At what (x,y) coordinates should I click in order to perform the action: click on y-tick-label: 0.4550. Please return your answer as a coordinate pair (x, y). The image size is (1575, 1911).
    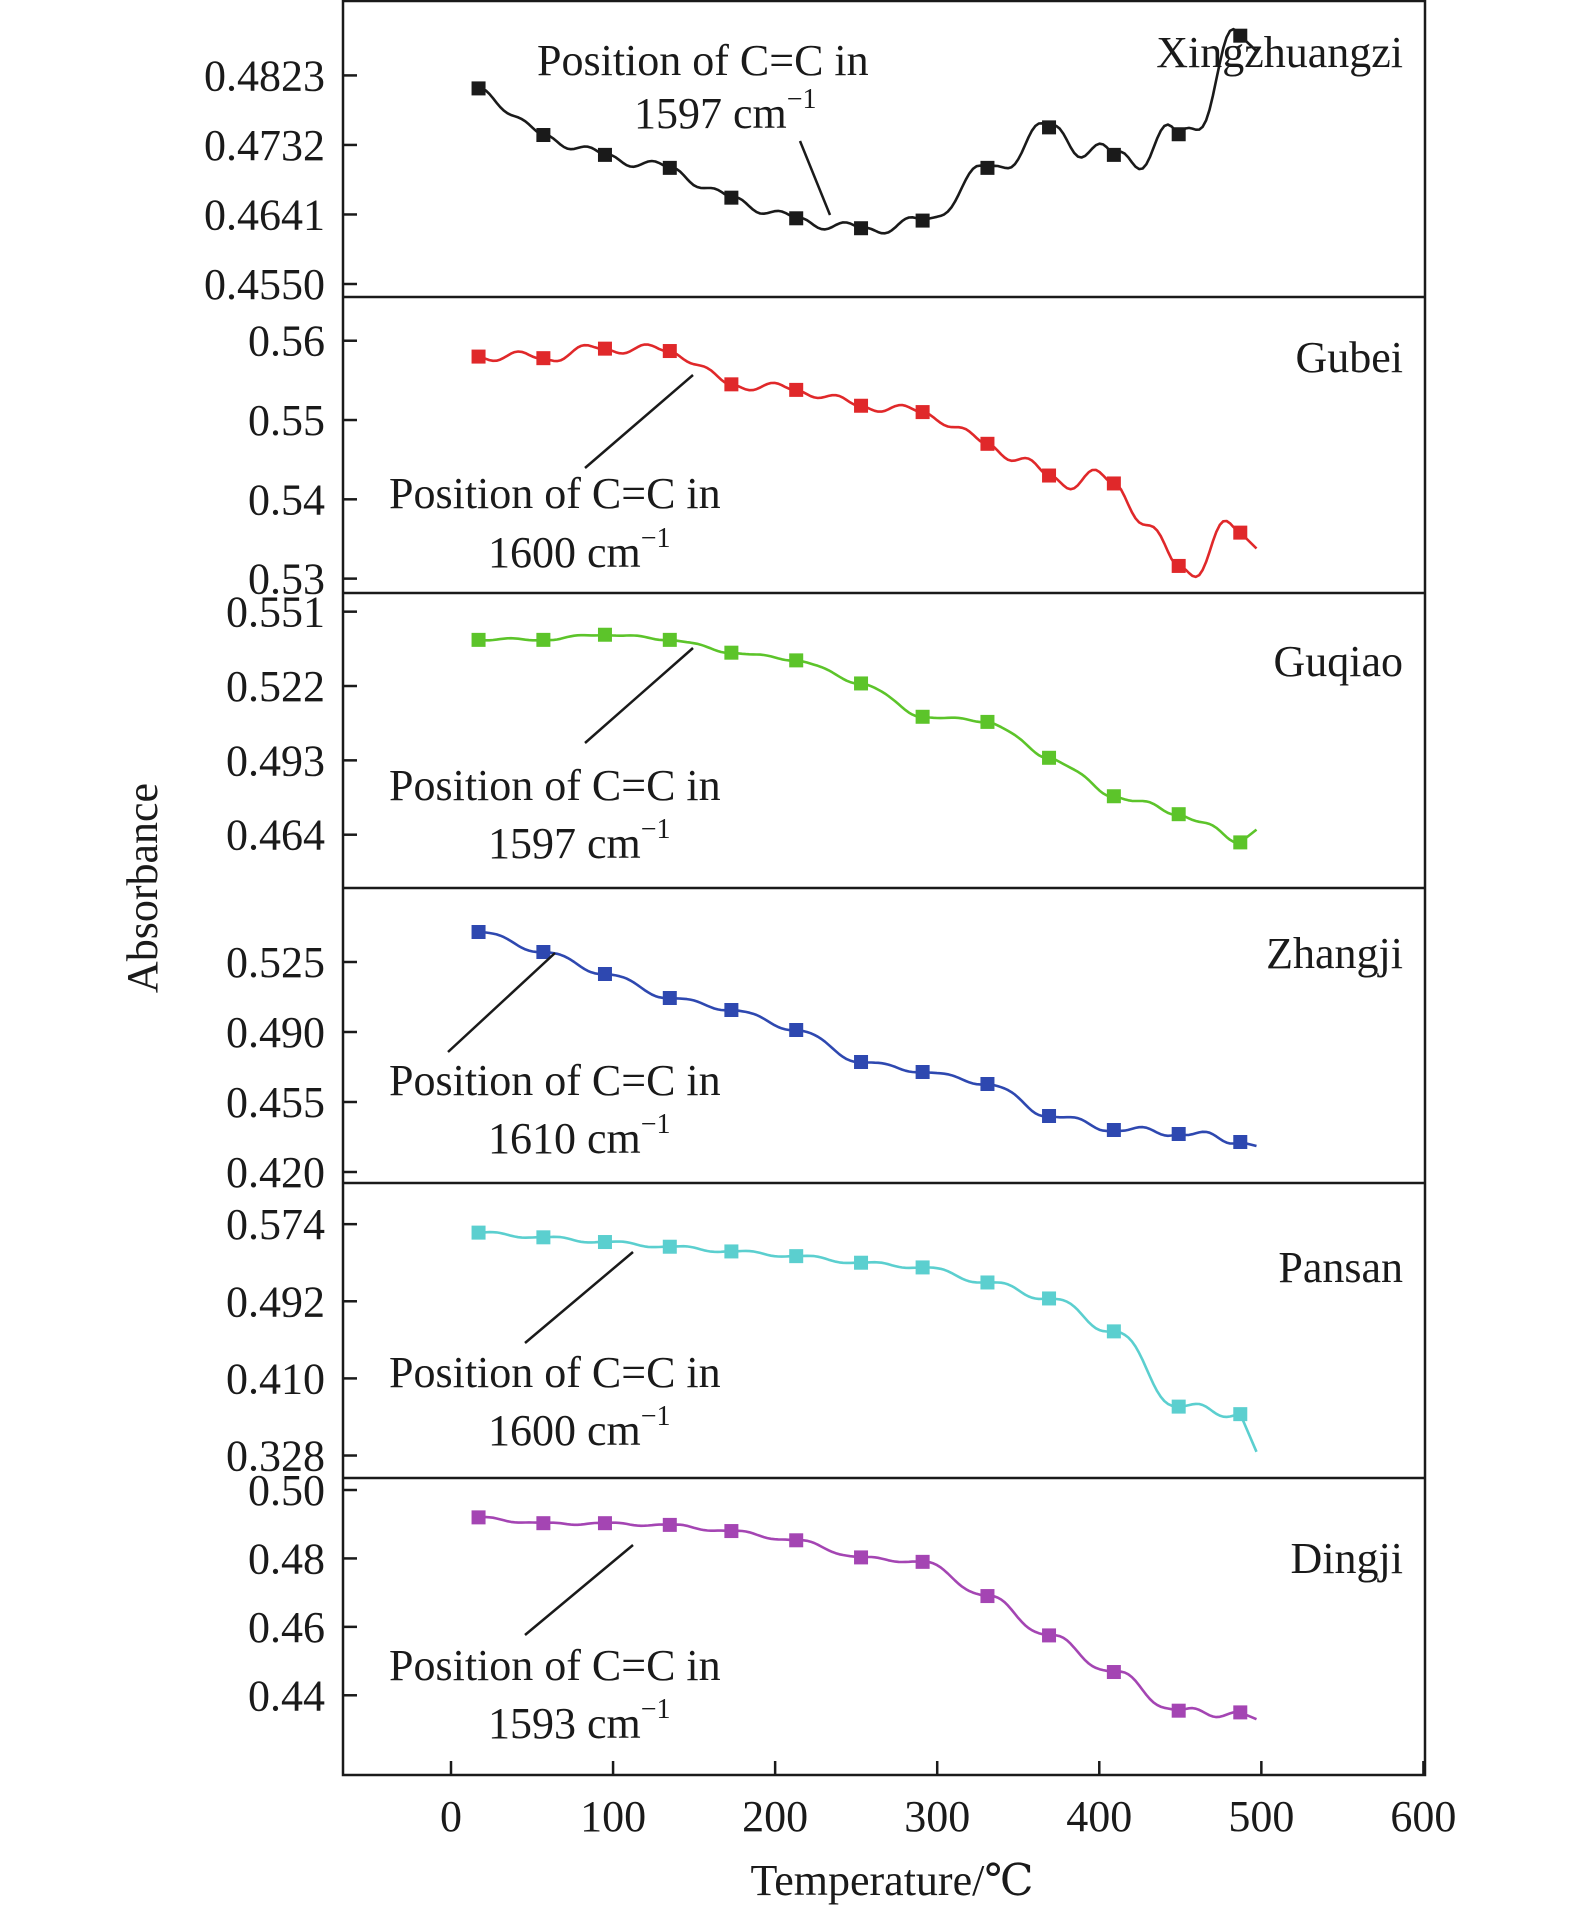
    Looking at the image, I should click on (264, 284).